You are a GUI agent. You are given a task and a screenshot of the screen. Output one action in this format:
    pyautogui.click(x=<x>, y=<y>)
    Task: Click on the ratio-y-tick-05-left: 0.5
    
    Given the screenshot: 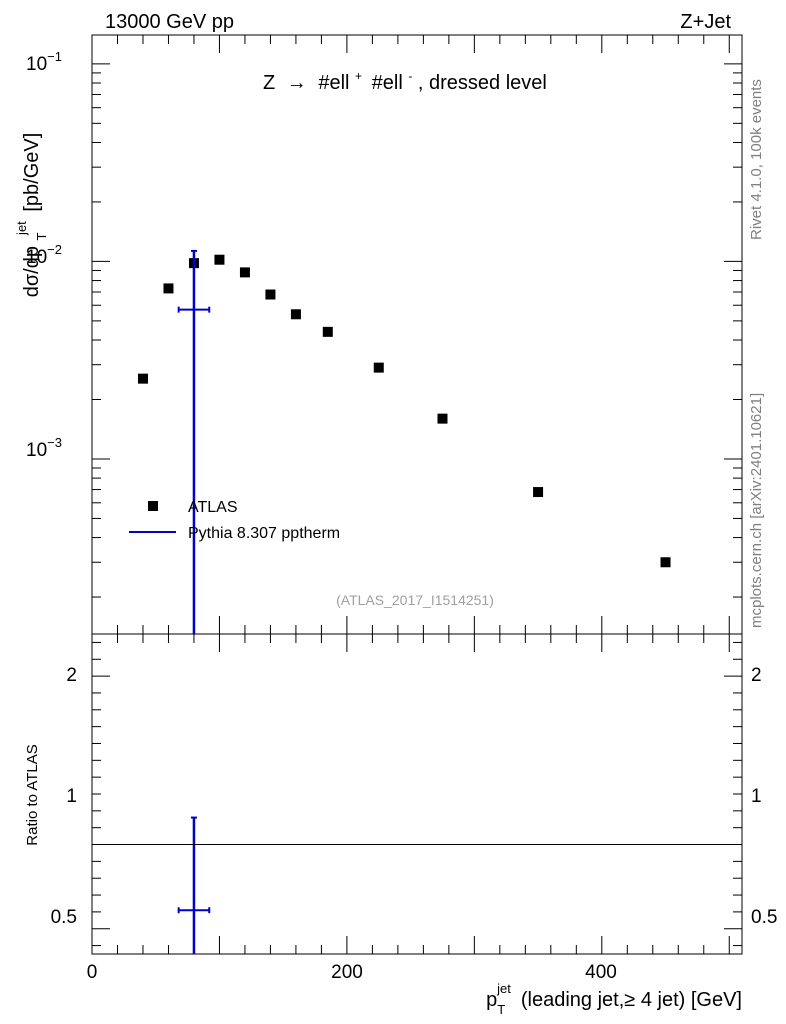 What is the action you would take?
    pyautogui.click(x=64, y=917)
    